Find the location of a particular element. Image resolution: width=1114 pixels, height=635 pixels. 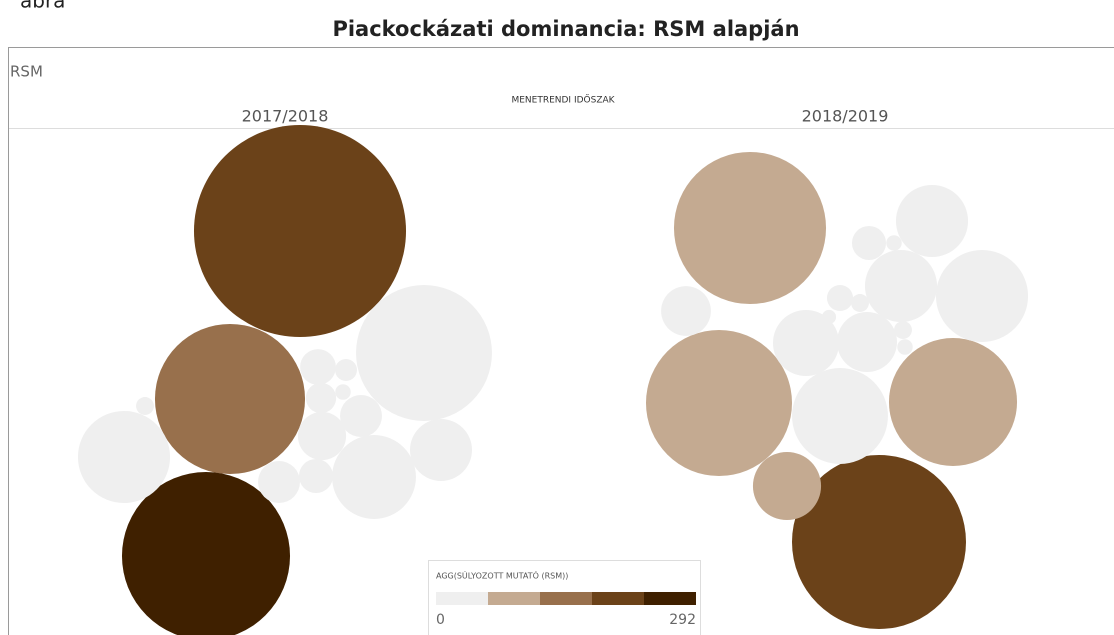

legend-min: 0 is located at coordinates (440, 620).